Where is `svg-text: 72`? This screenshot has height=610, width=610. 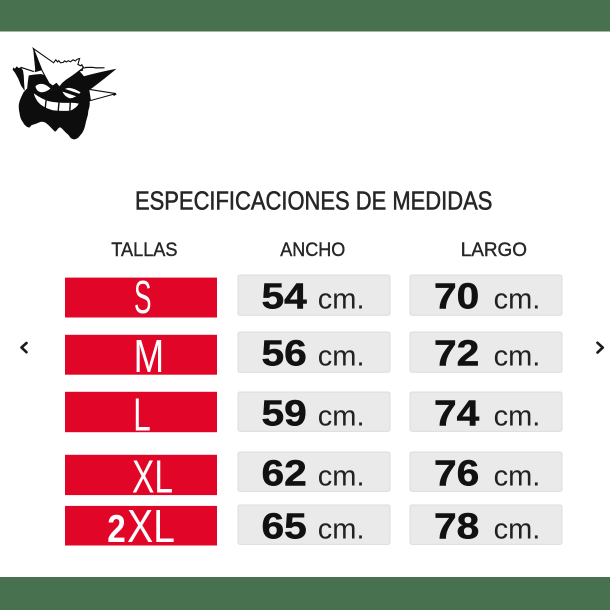 svg-text: 72 is located at coordinates (456, 353).